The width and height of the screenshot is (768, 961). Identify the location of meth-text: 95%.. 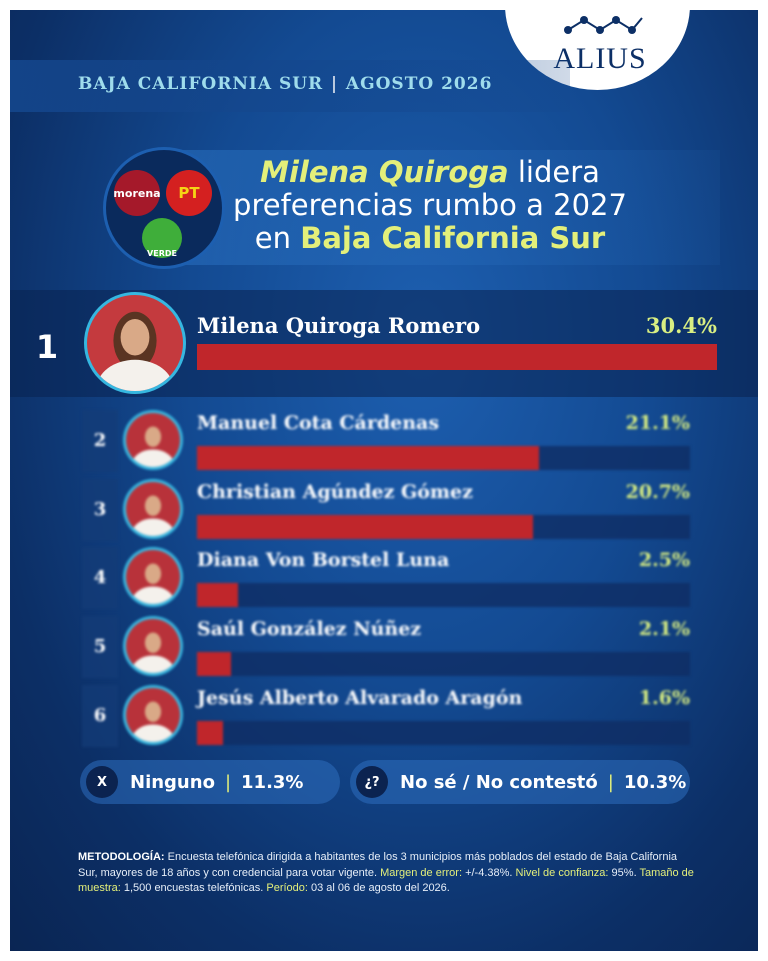
(624, 872).